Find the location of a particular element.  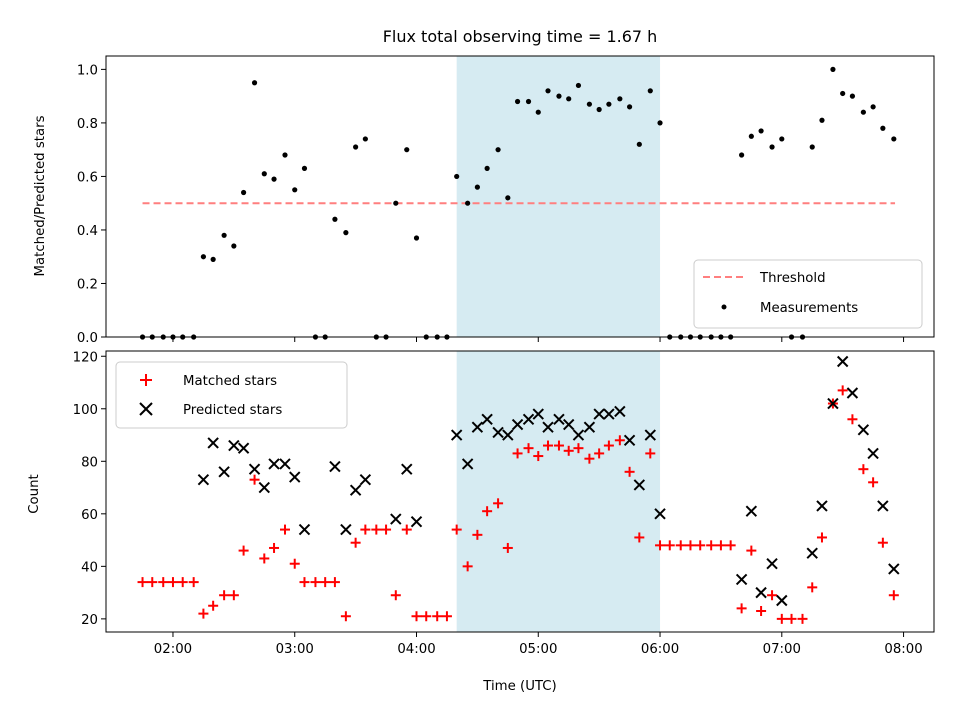

top-y-ticks: 0.0 0.2 0.4 0.6 0.8 1.0 is located at coordinates (91, 204).